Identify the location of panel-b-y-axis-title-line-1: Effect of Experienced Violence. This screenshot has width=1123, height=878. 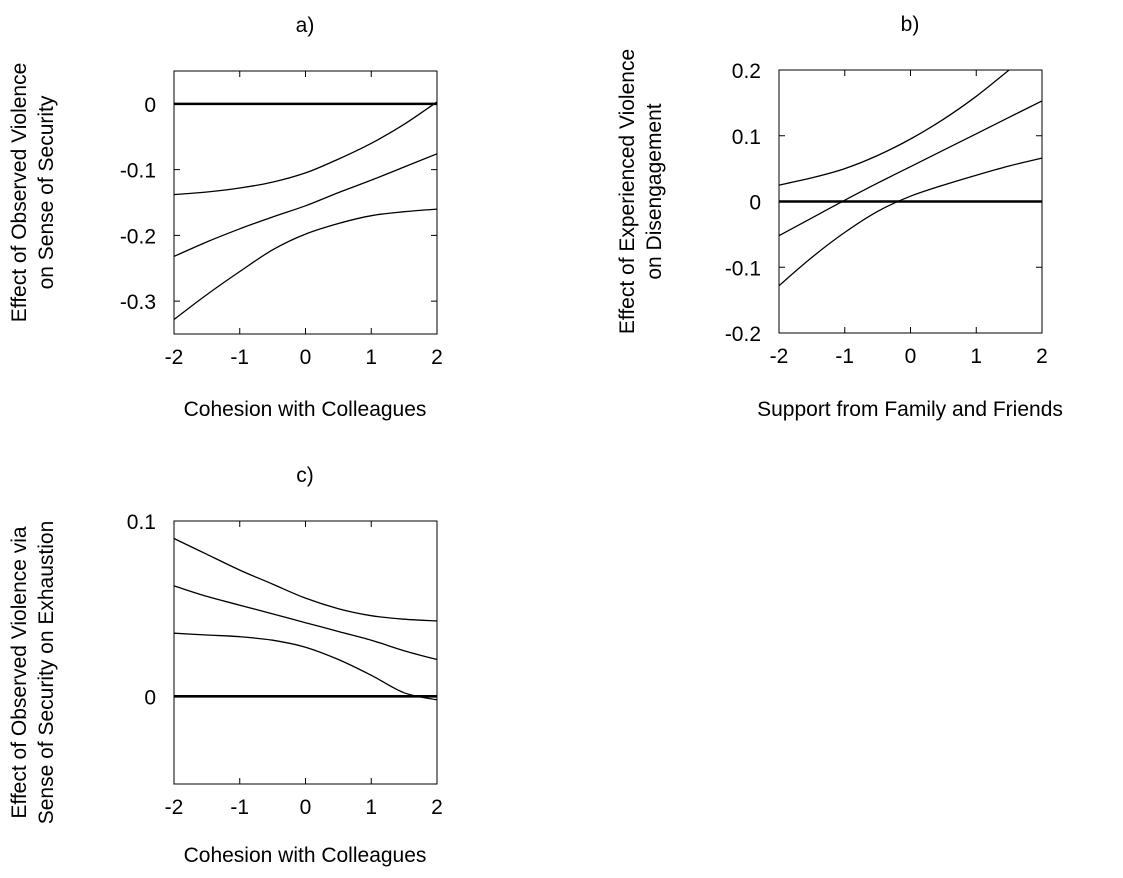
(627, 191).